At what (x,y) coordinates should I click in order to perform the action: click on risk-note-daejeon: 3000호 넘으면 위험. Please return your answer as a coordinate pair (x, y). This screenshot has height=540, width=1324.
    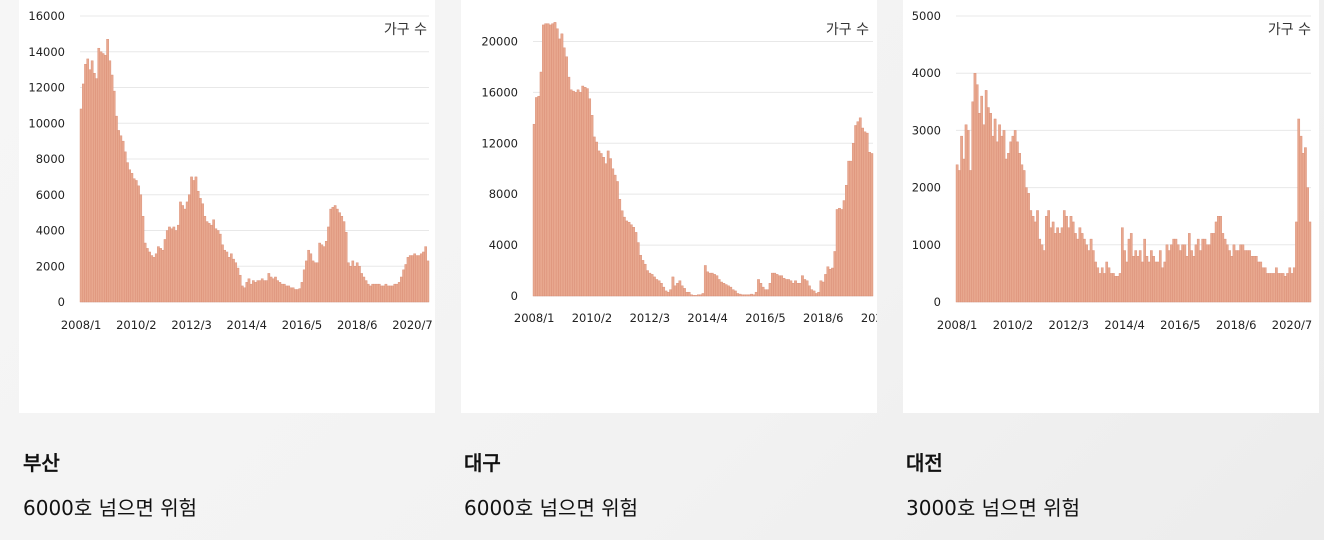
    Looking at the image, I should click on (993, 508).